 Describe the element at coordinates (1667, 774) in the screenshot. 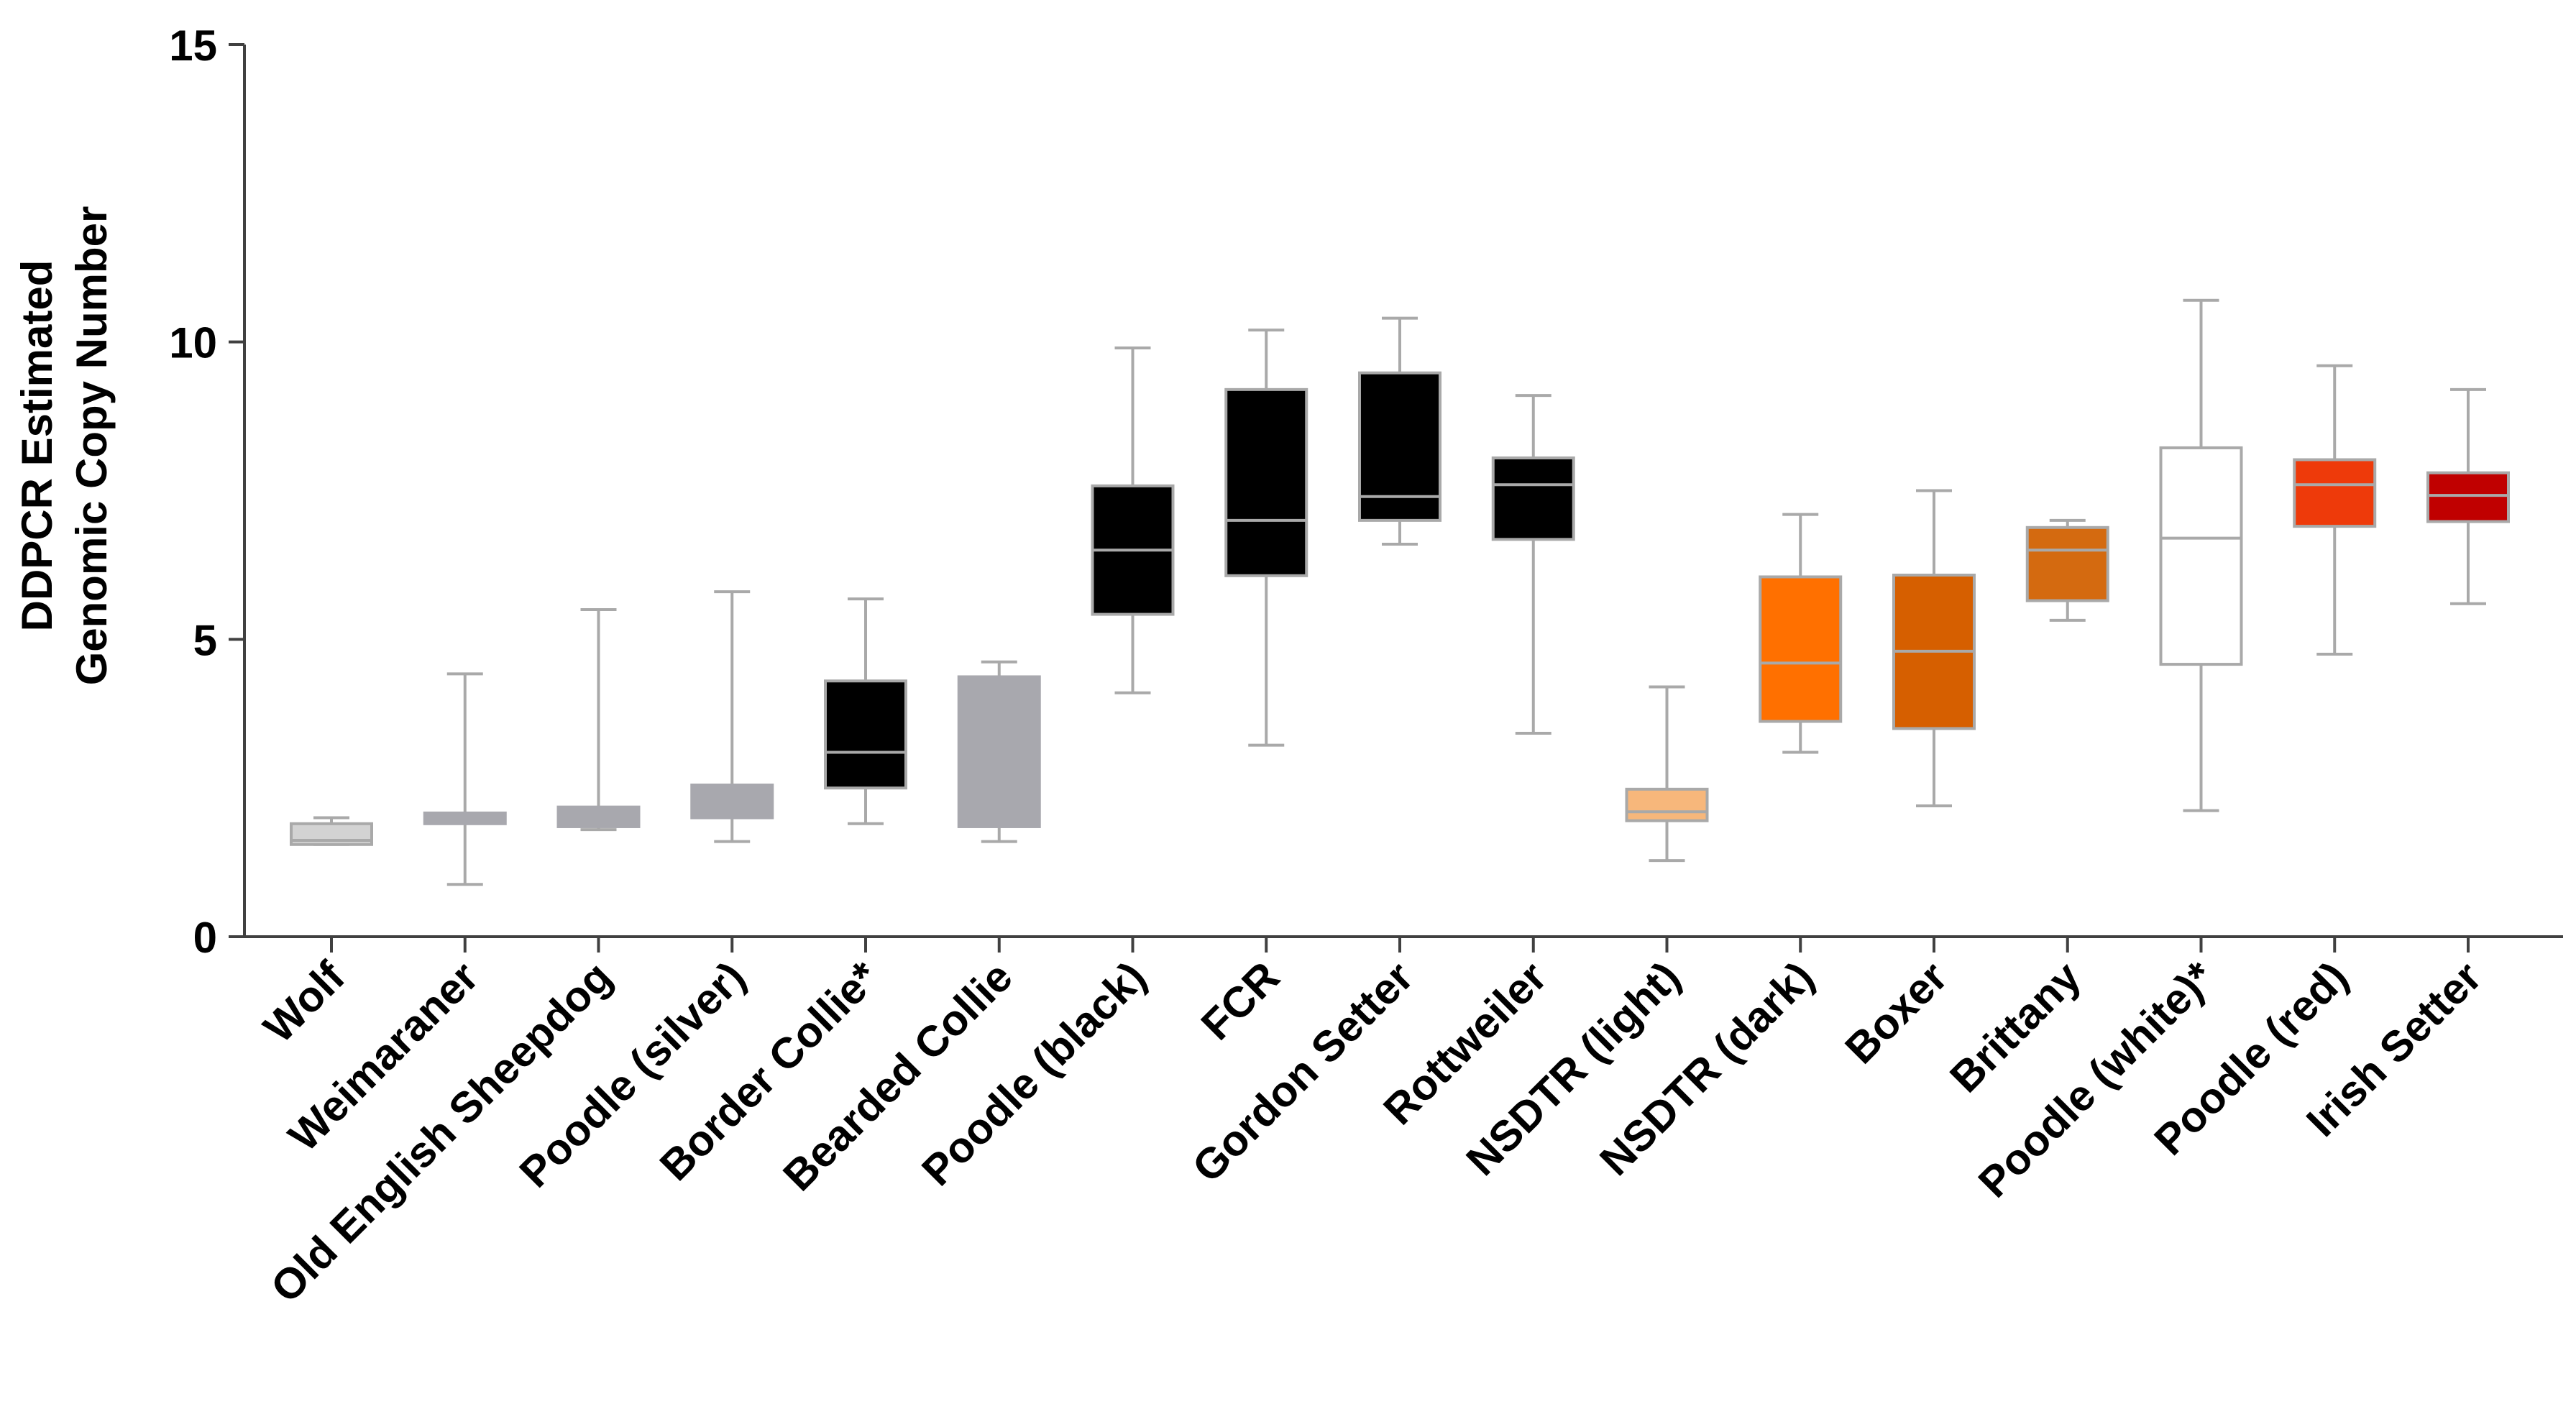

I see `box-nsdtr-light` at that location.